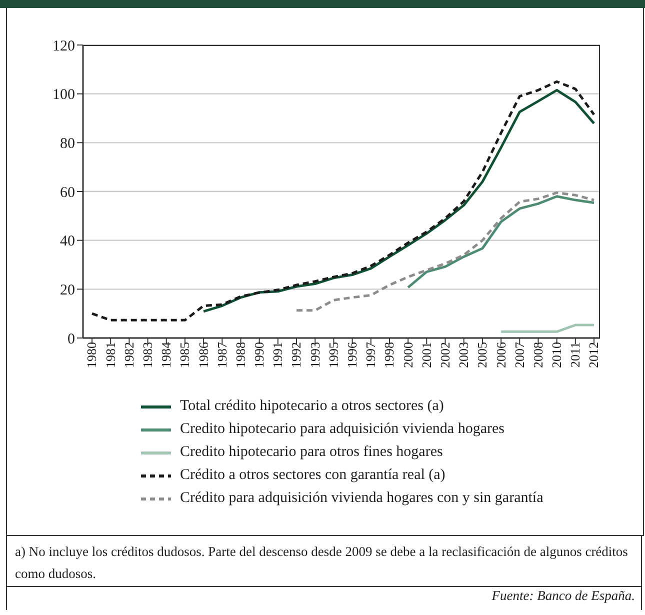 The height and width of the screenshot is (615, 645). Describe the element at coordinates (313, 475) in the screenshot. I see `legend-label: Crédito a otros sectores con garantía real (a)` at that location.